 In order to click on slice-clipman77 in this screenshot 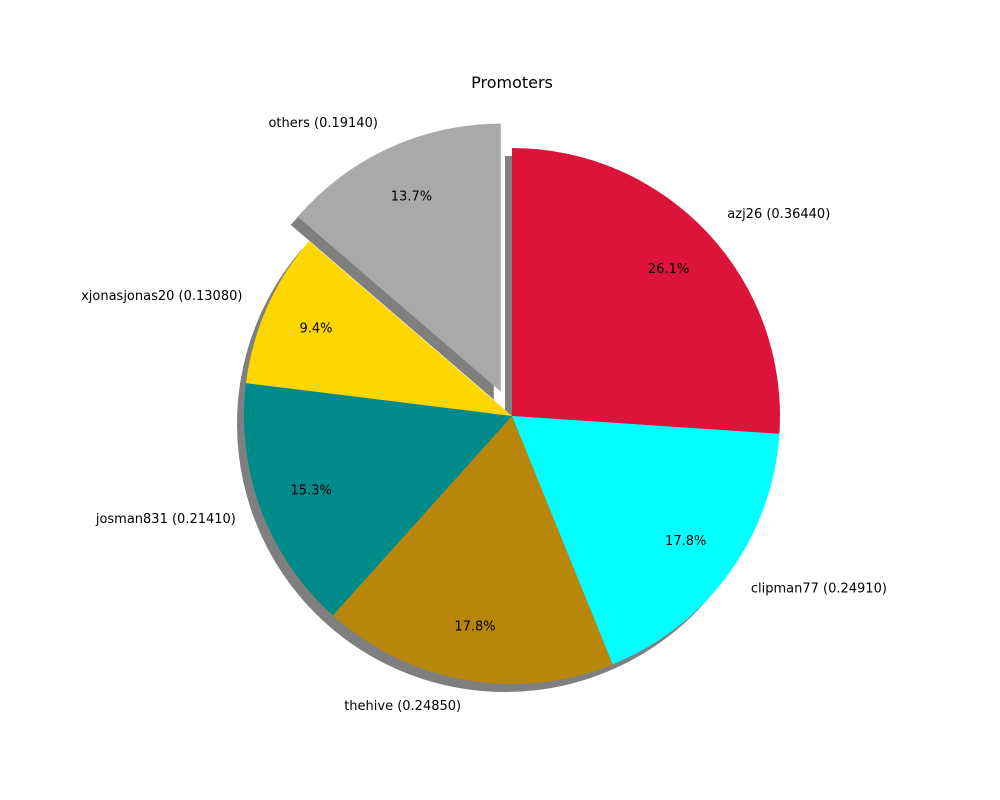, I will do `click(646, 540)`.